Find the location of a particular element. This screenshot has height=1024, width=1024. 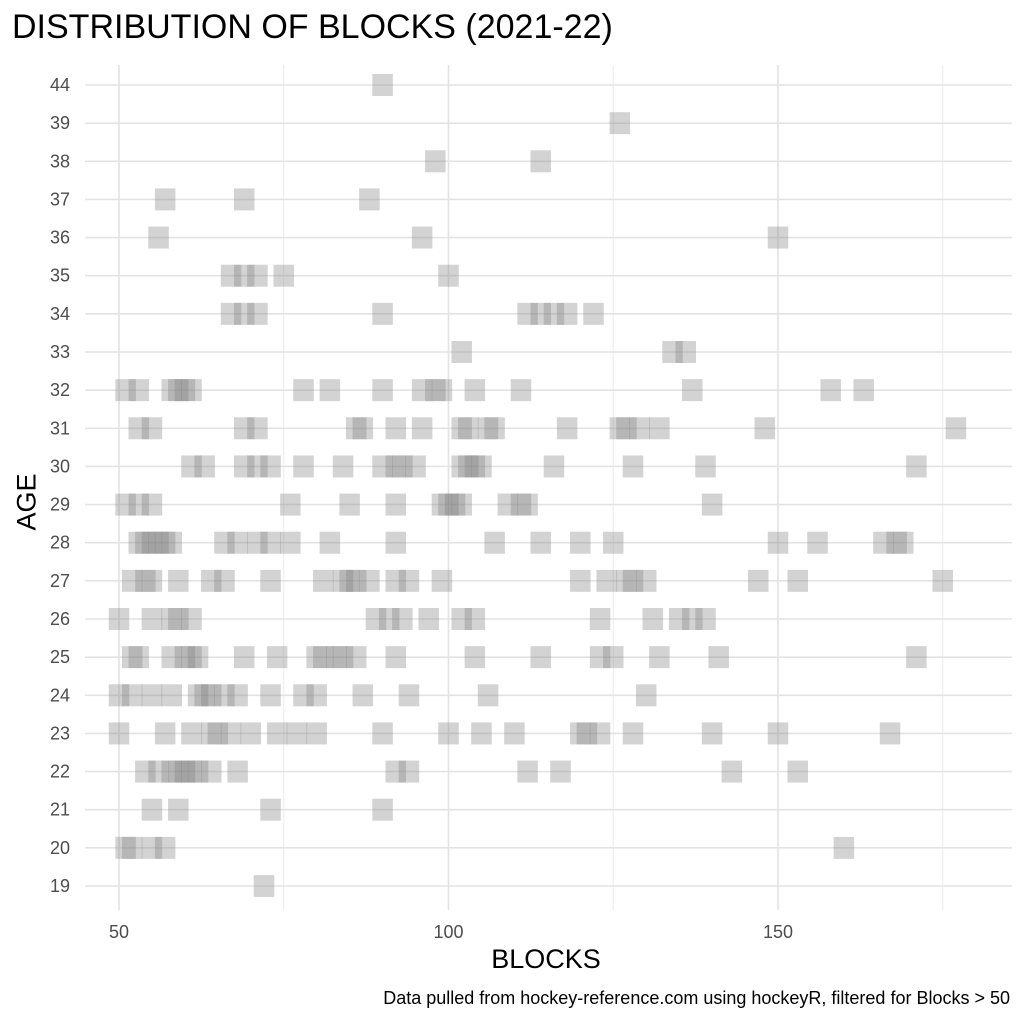

y-tick-label: 21 is located at coordinates (60, 810).